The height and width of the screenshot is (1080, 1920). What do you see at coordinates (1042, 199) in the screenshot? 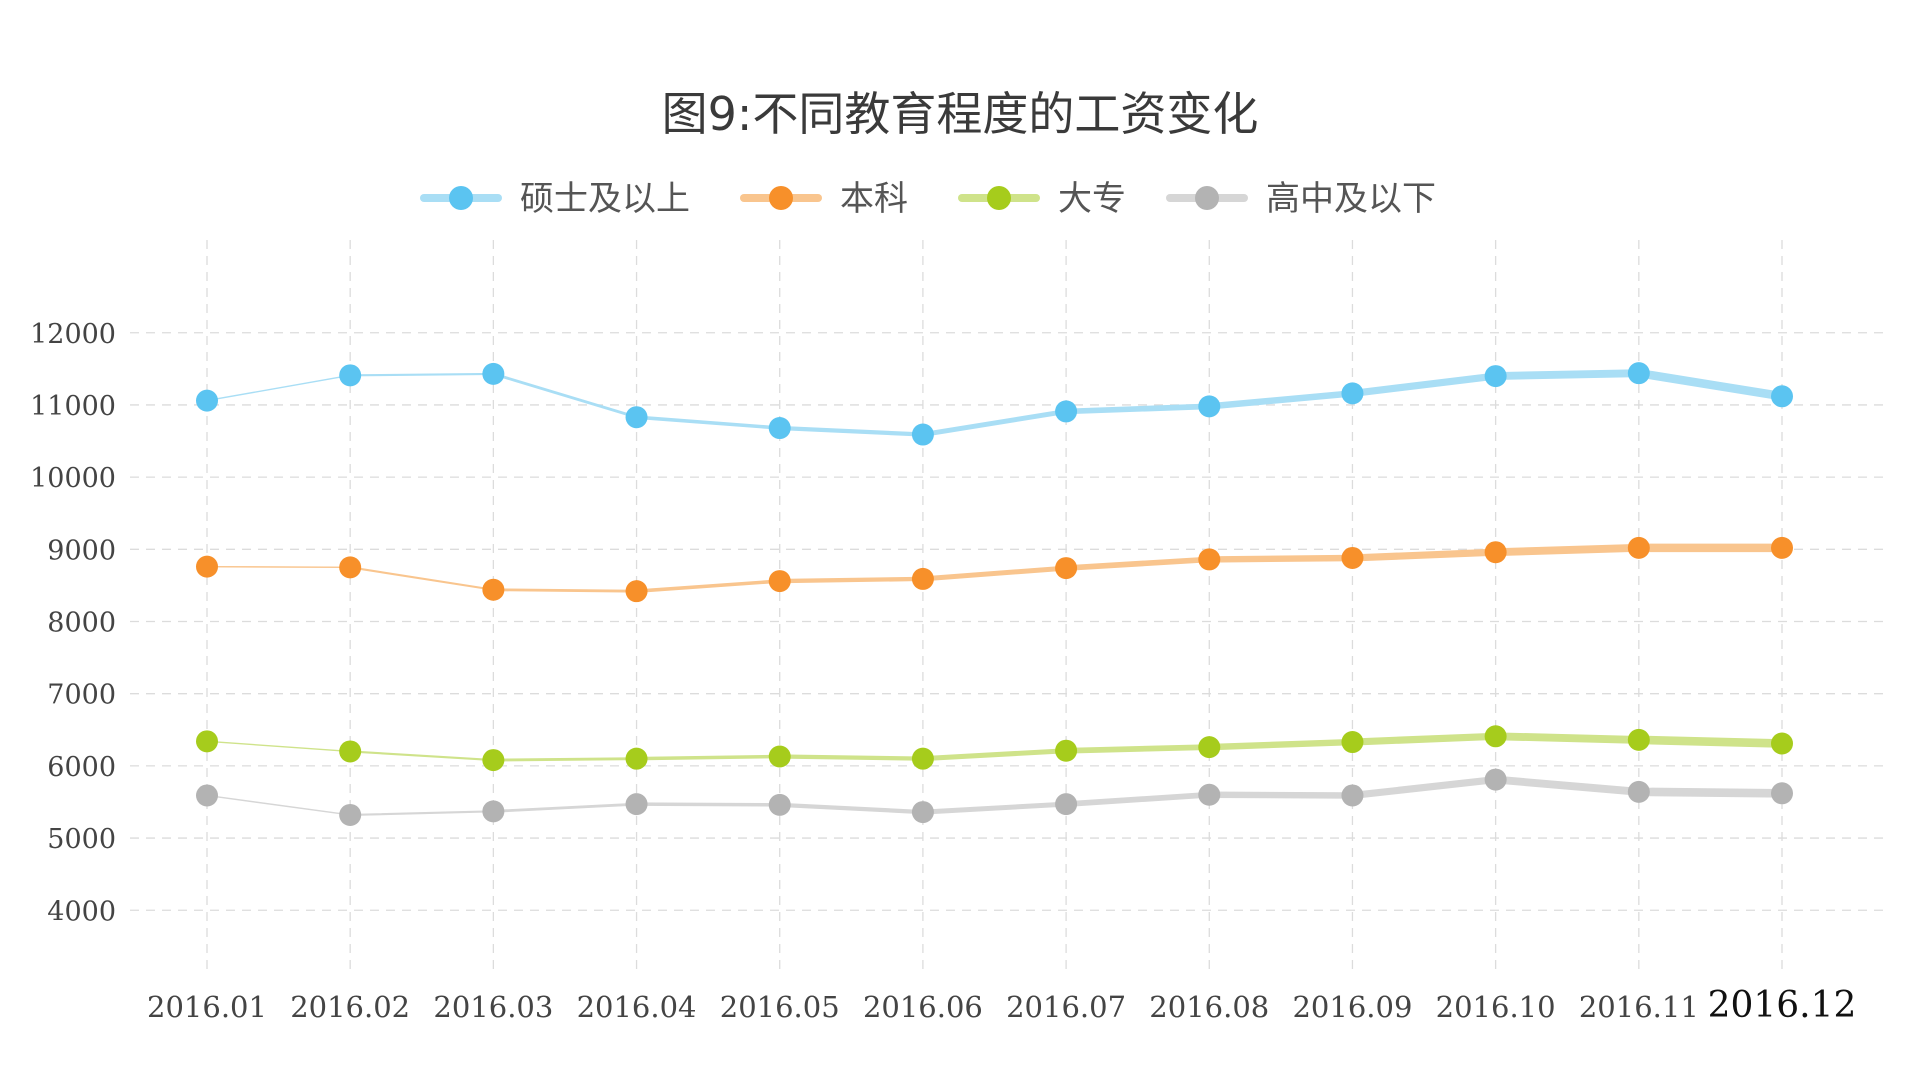
I see `legend-item: 大专` at bounding box center [1042, 199].